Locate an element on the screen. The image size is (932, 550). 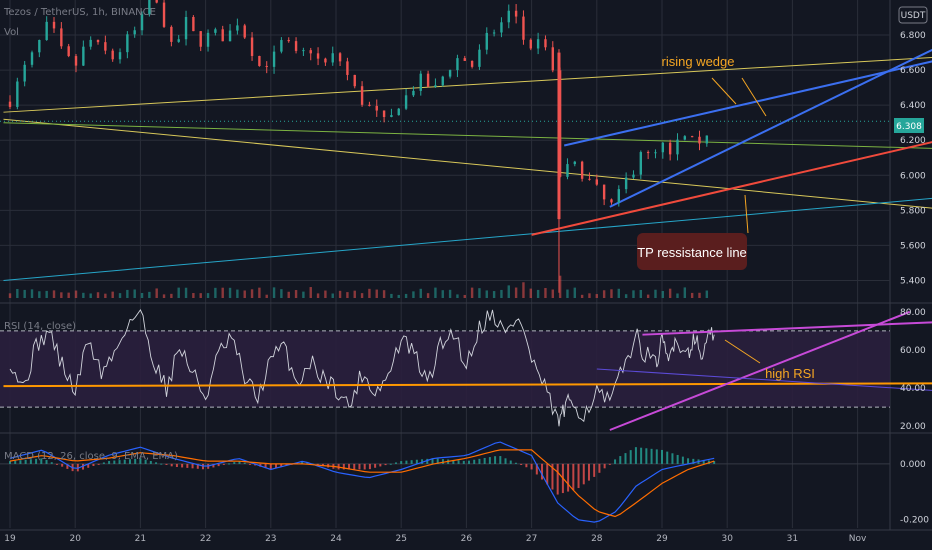
x-tick-label: 30 is located at coordinates (727, 539).